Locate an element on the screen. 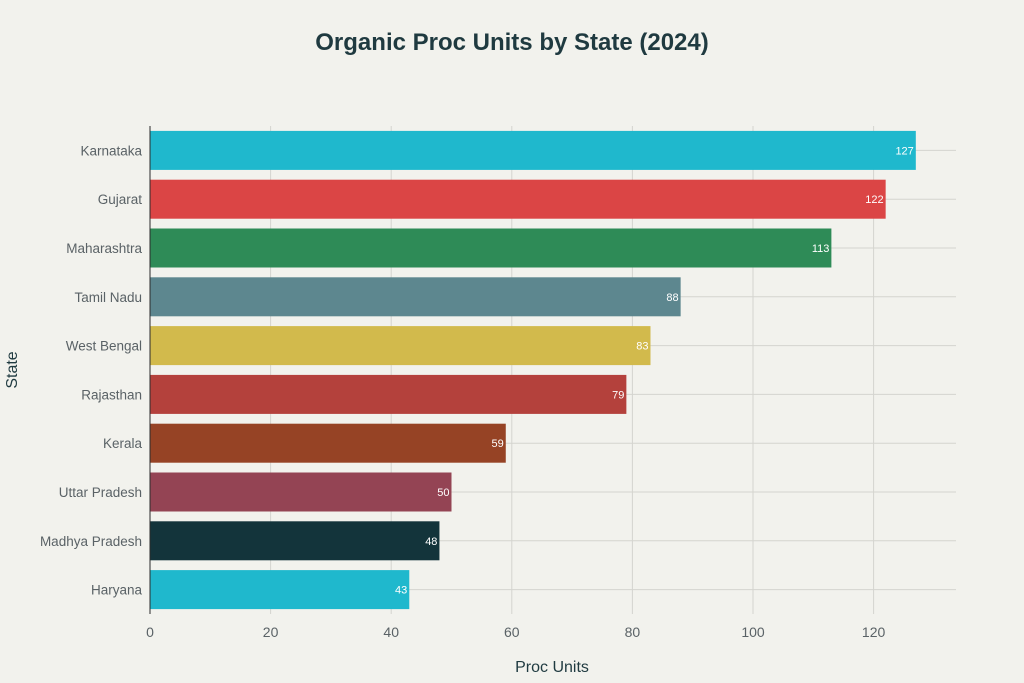 This screenshot has height=683, width=1024. y-tick-label: Maharashtra is located at coordinates (104, 248).